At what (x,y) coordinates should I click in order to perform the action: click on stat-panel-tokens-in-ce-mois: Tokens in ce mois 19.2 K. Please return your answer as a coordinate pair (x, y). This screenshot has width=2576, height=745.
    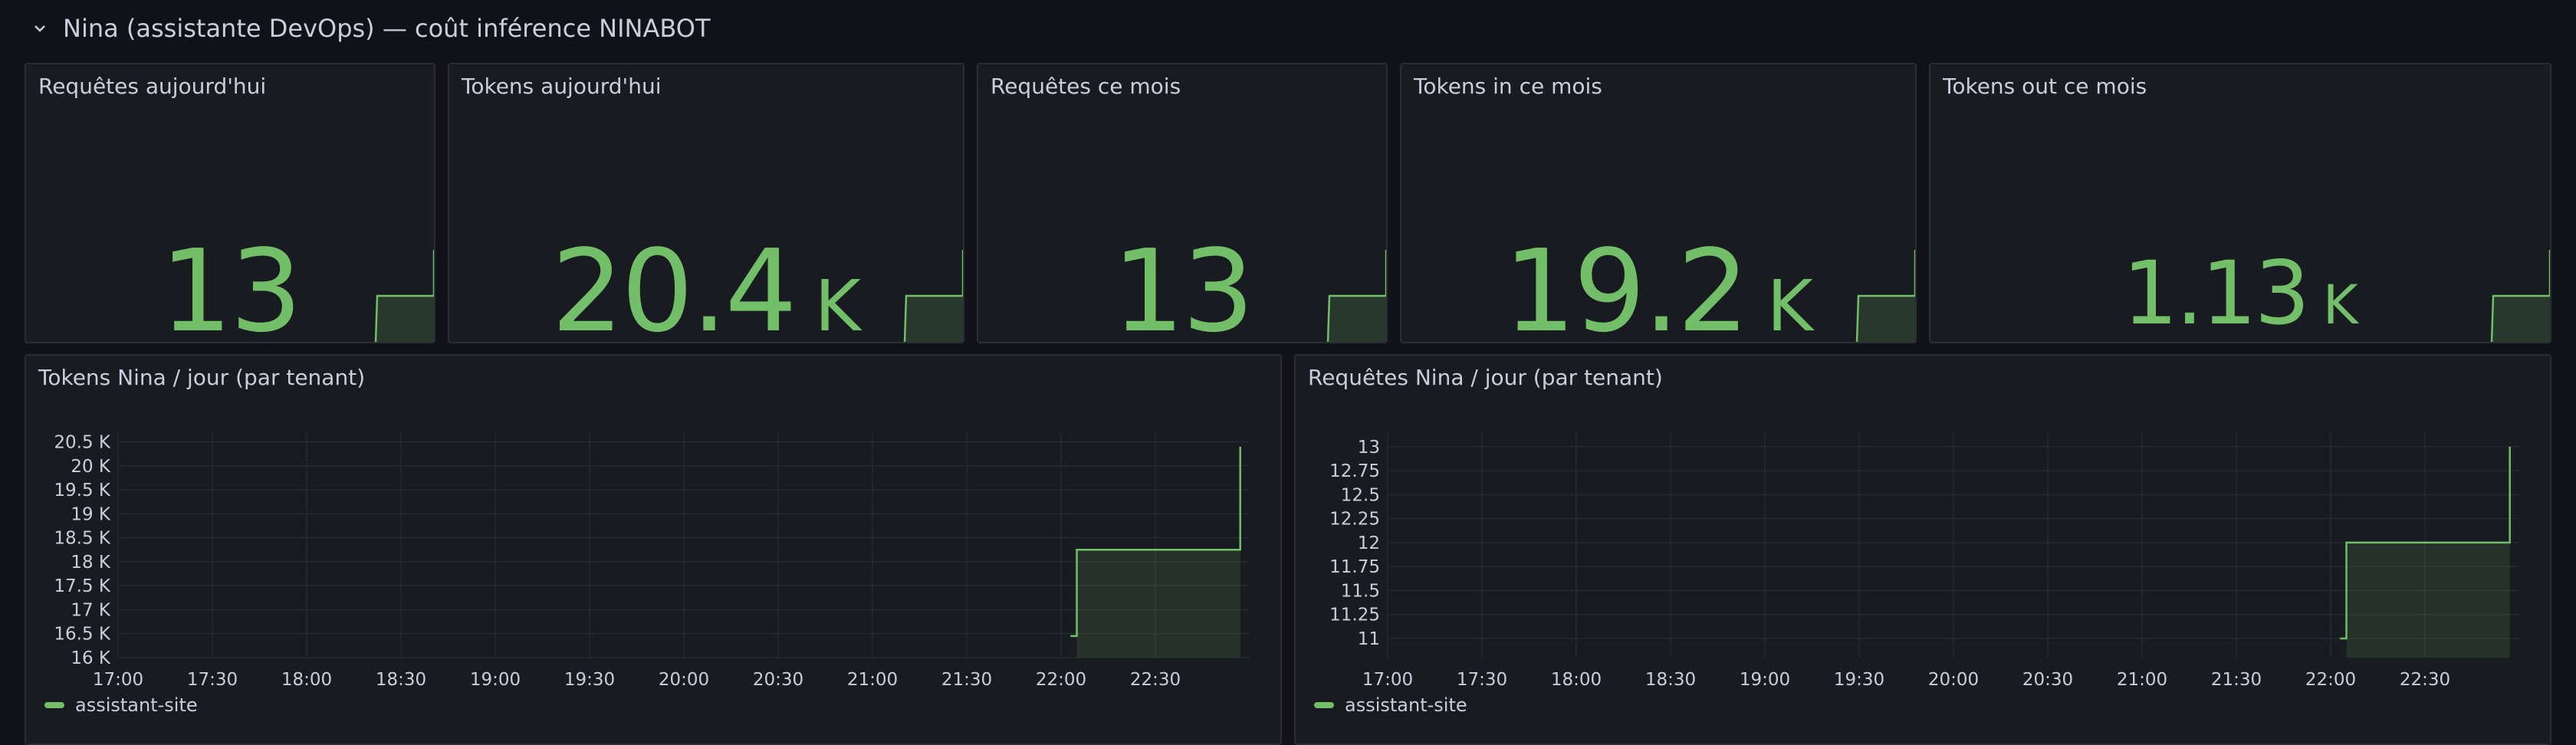
    Looking at the image, I should click on (1659, 203).